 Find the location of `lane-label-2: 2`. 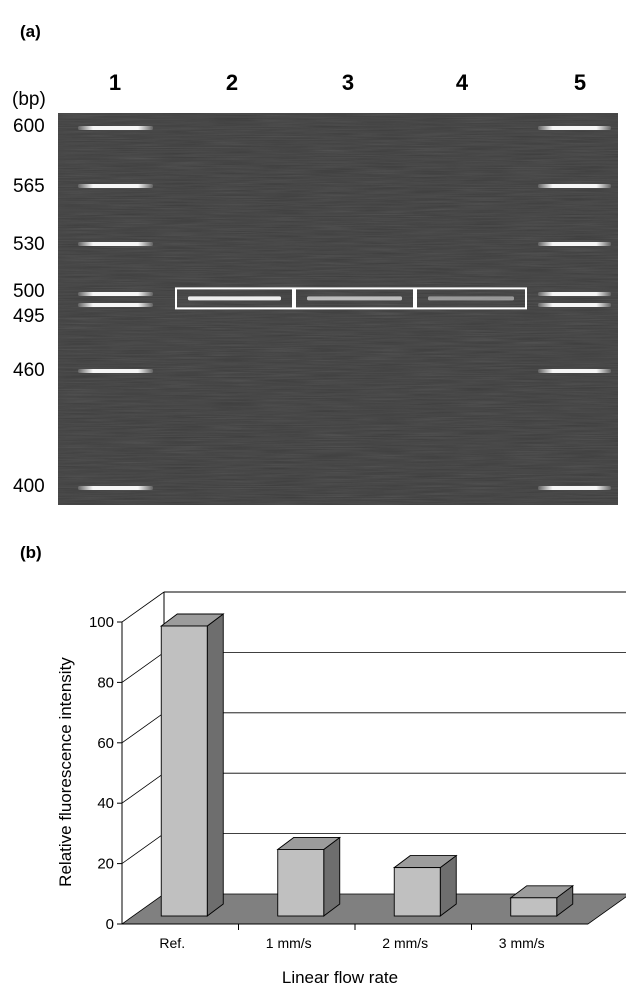

lane-label-2: 2 is located at coordinates (232, 82).